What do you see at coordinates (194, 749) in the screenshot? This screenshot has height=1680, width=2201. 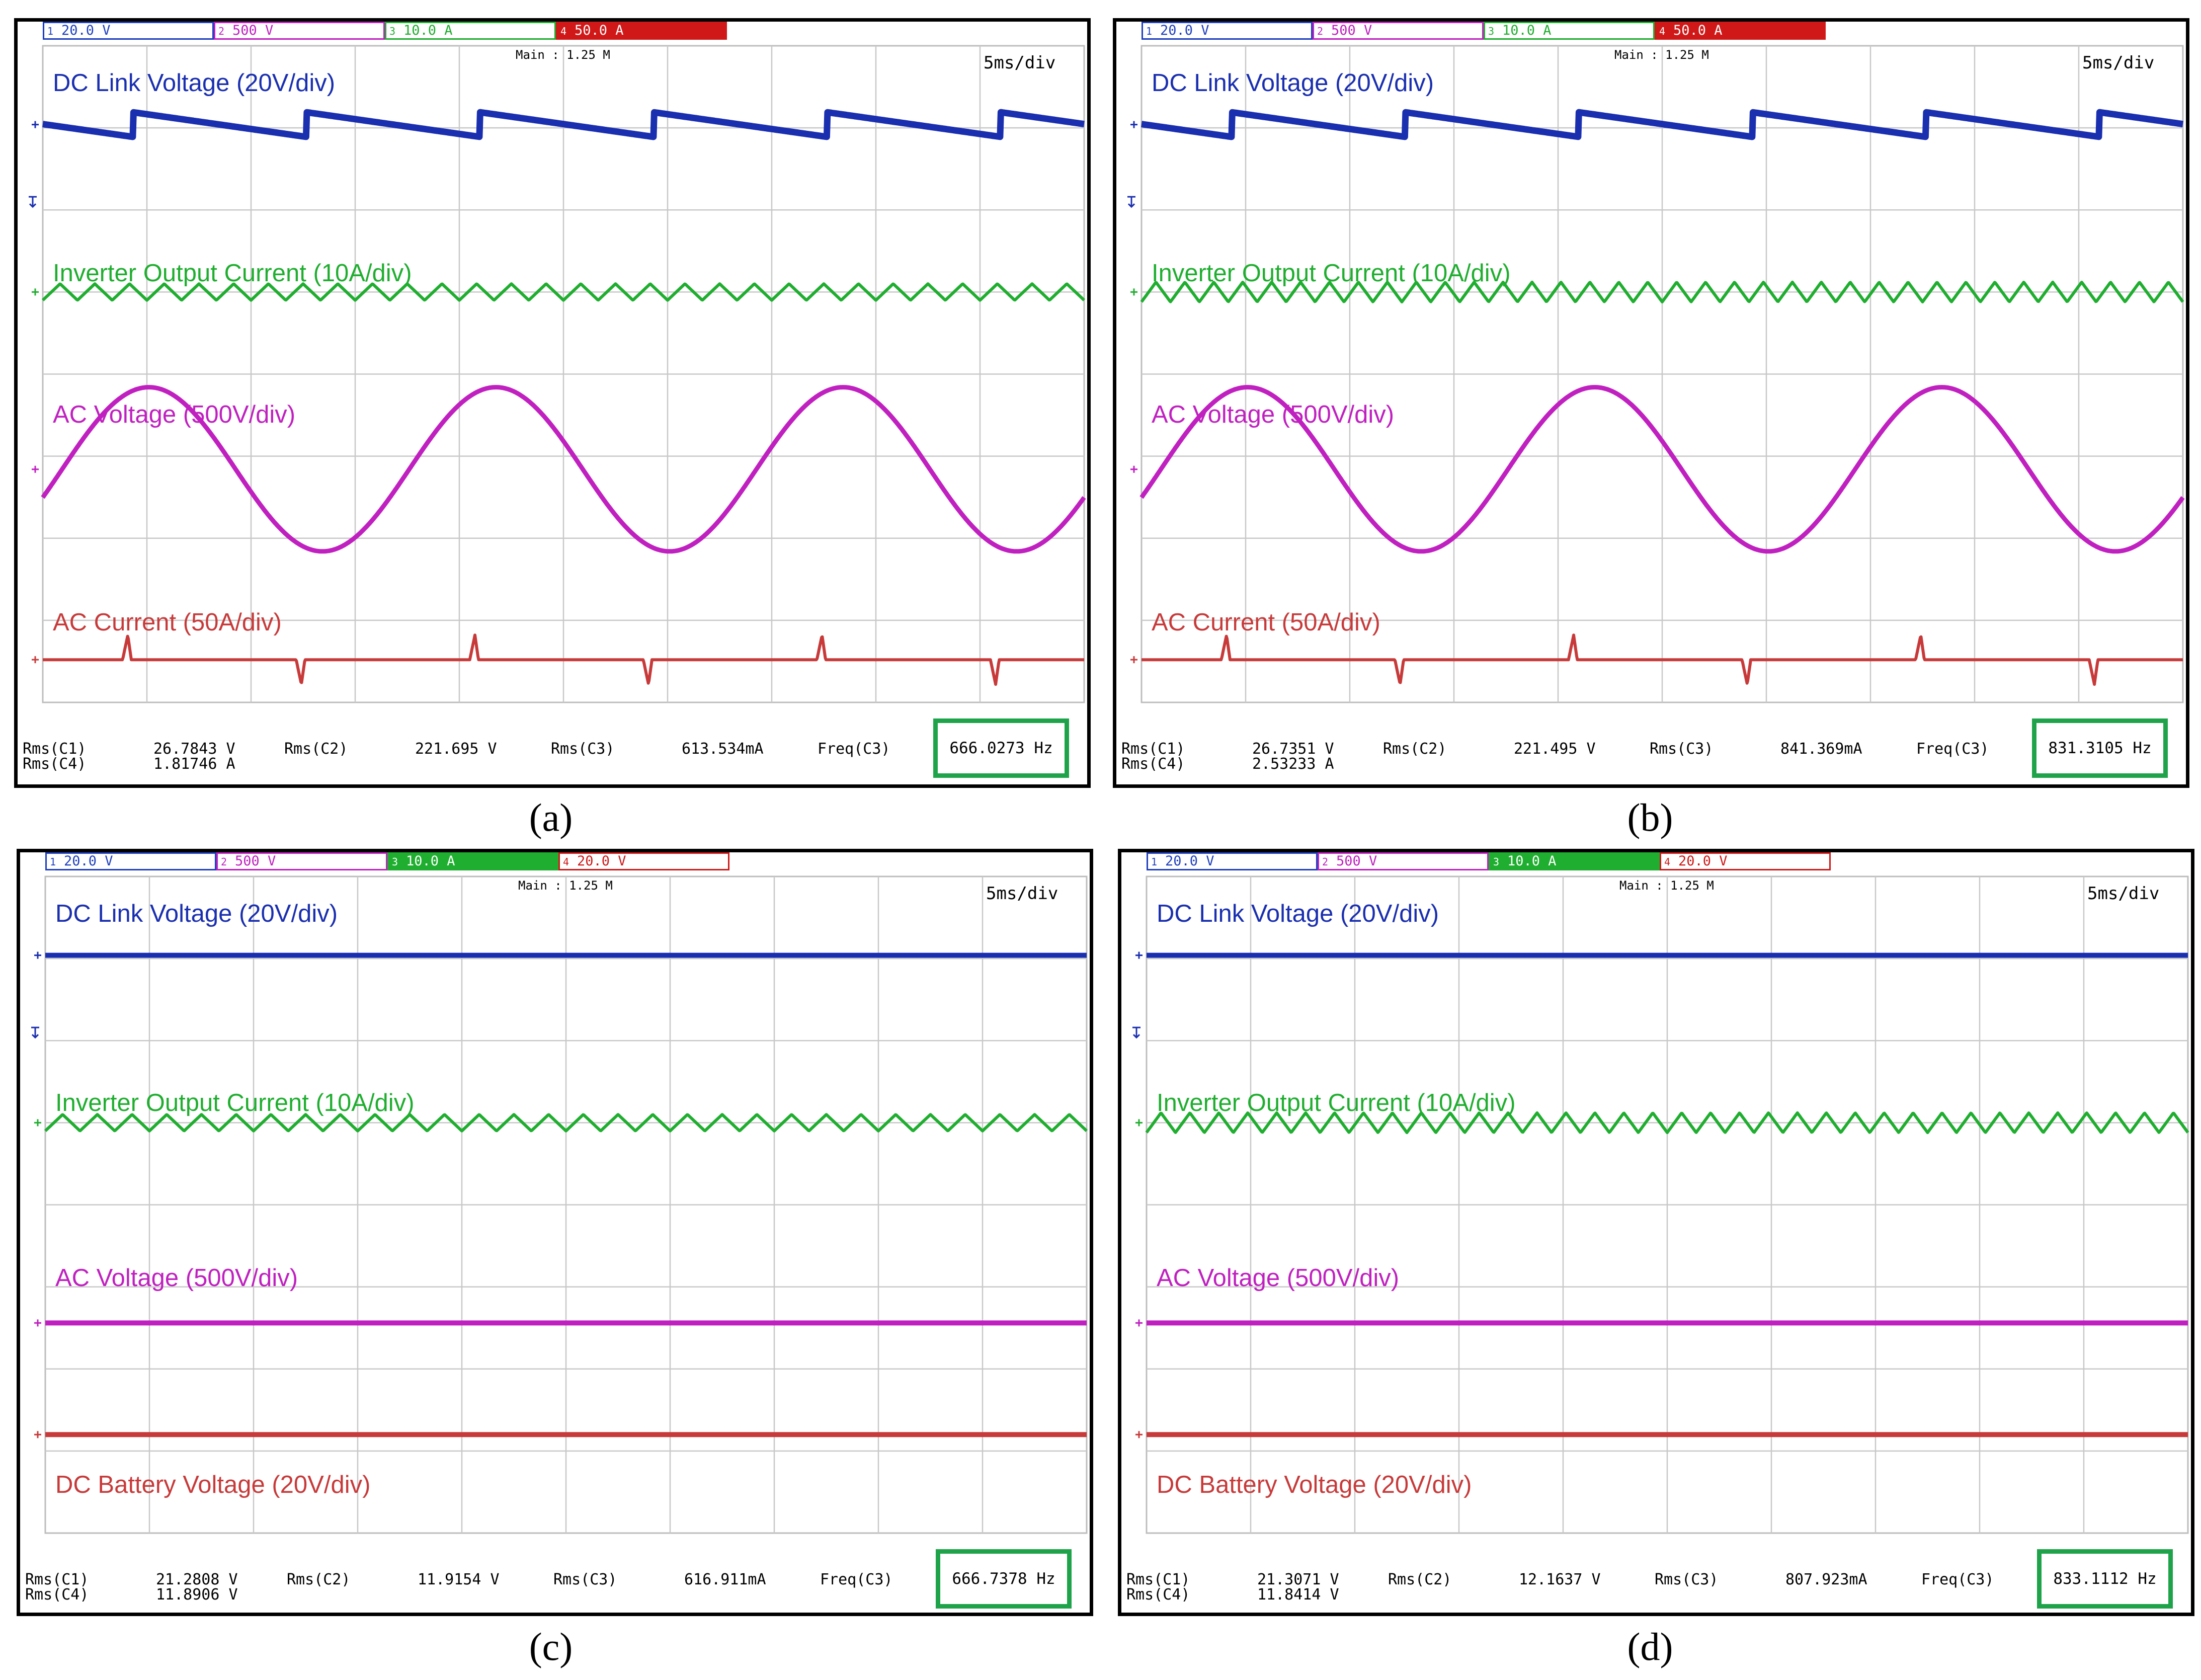 I see `measurement-2: 26.7843 V` at bounding box center [194, 749].